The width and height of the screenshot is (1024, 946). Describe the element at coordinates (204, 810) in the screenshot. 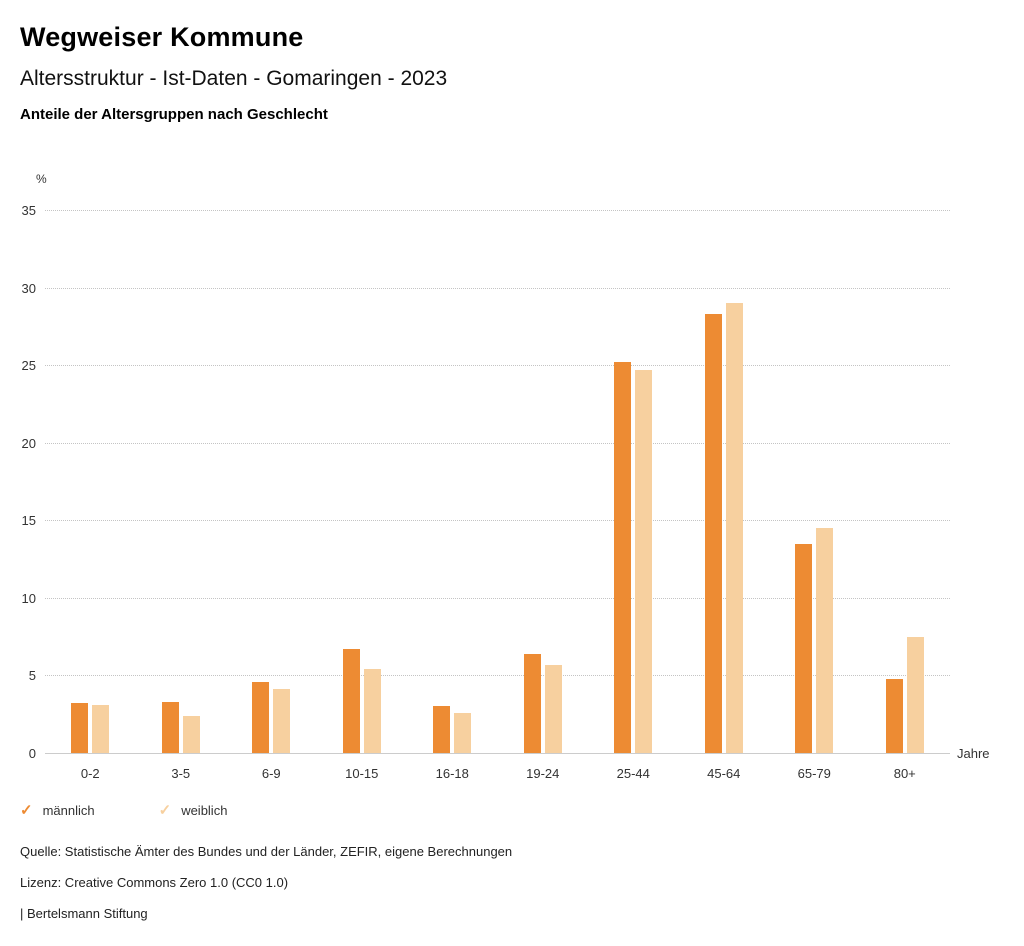

I see `legend-label: weiblich` at that location.